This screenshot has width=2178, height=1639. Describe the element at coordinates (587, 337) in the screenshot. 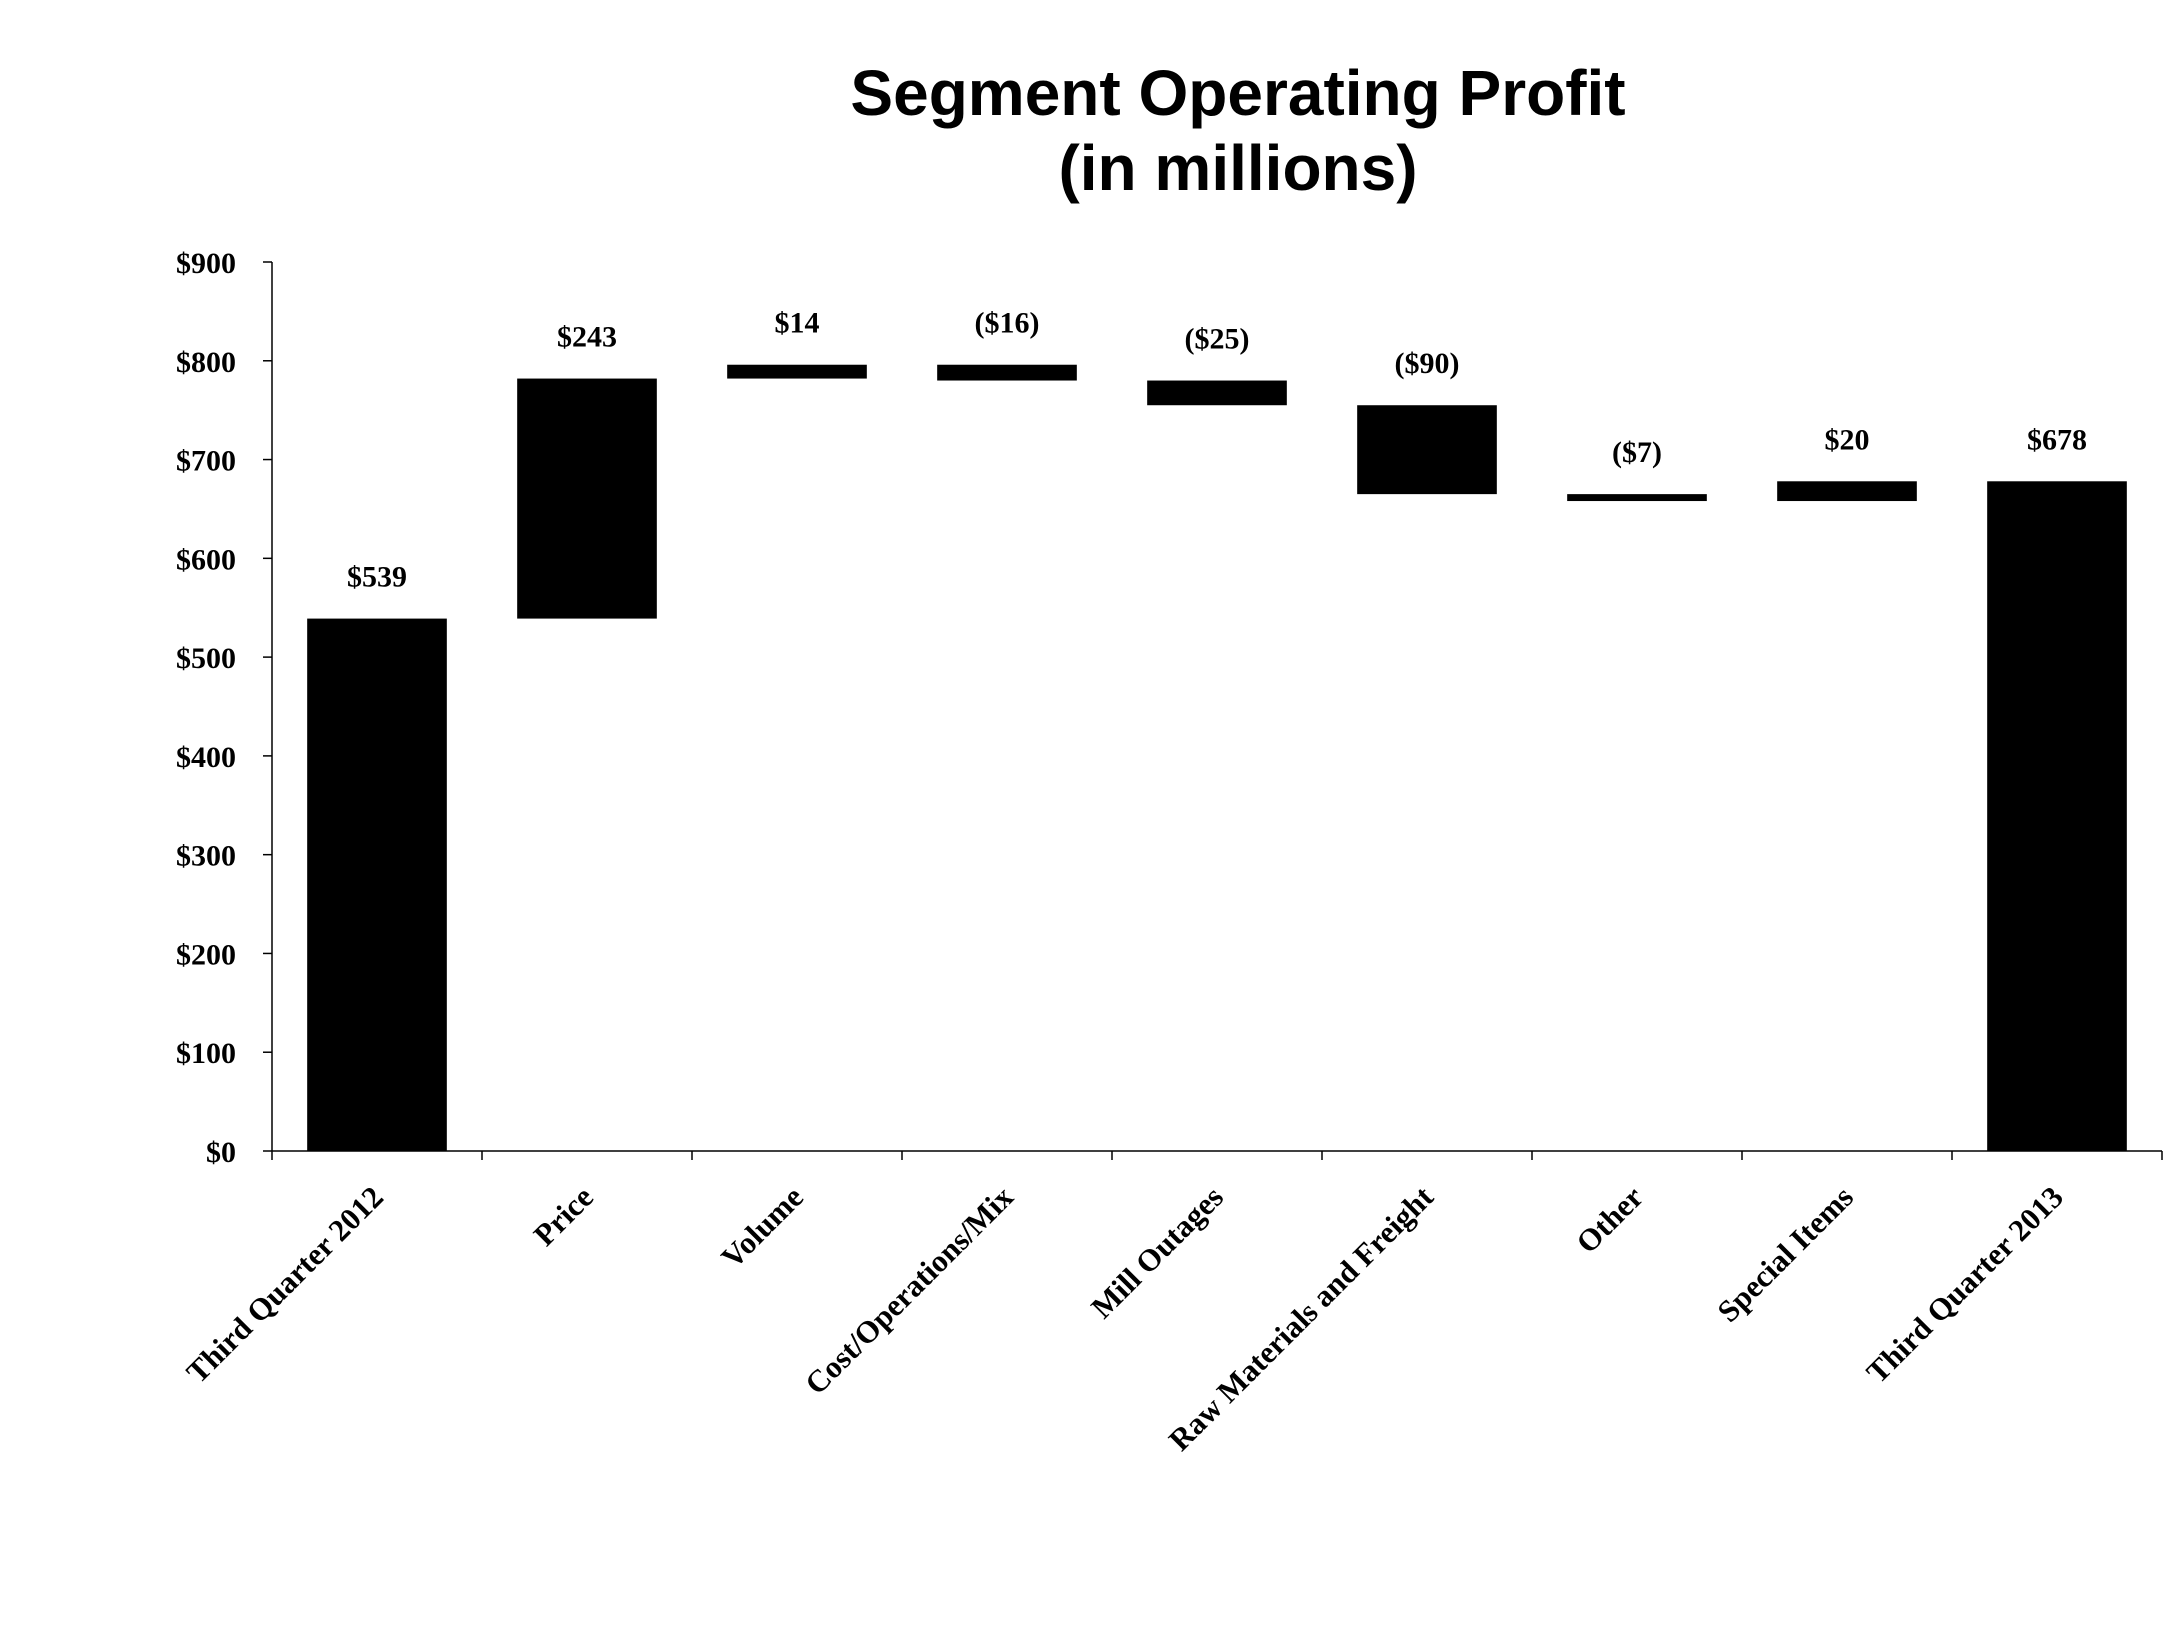

I see `data-label: $243` at that location.